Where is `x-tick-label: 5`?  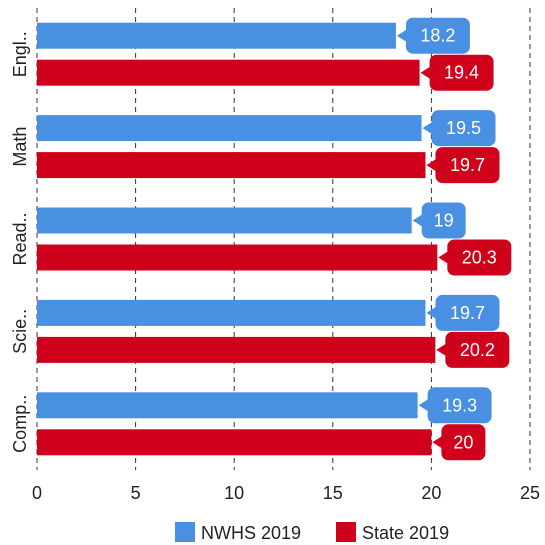 x-tick-label: 5 is located at coordinates (136, 493).